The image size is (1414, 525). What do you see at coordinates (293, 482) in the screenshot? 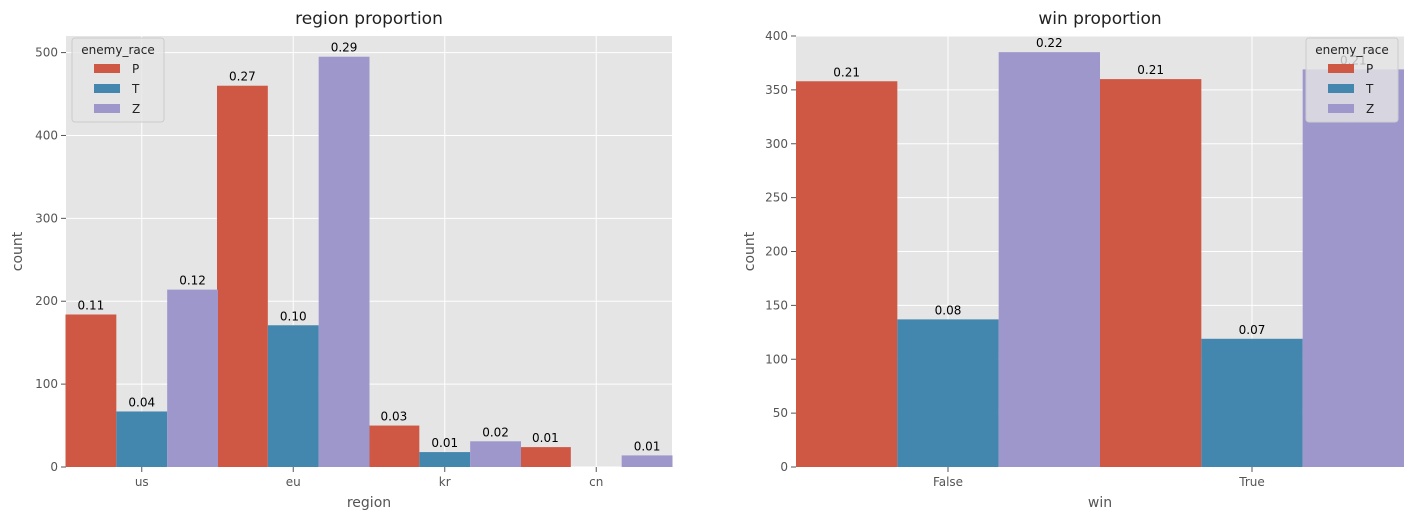
I see `x-tick-label: eu` at bounding box center [293, 482].